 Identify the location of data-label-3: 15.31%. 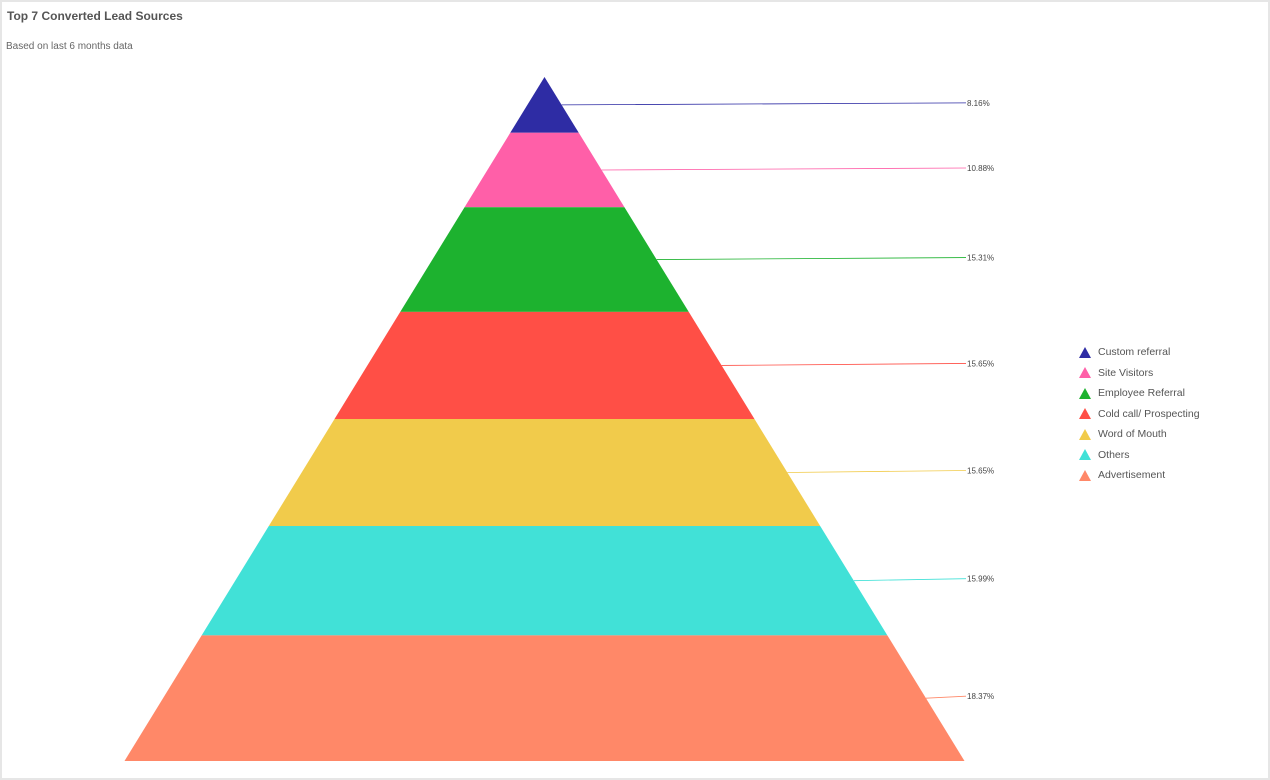
(980, 258).